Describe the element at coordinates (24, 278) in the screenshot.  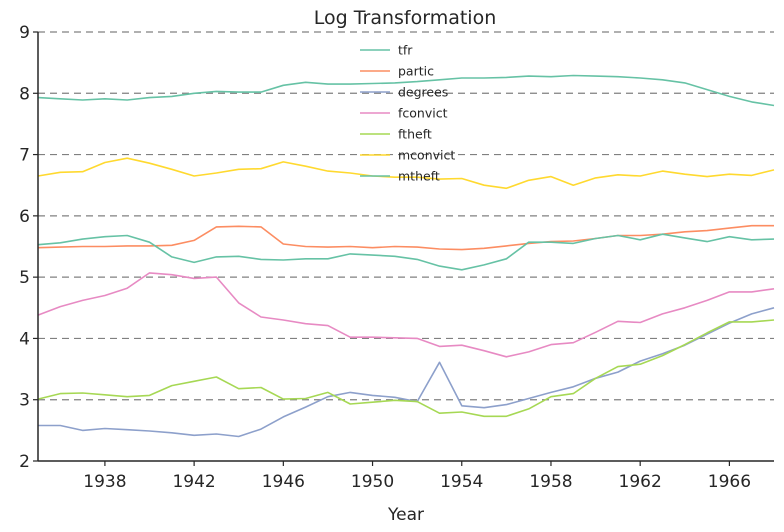
I see `y-tick-label: 5` at that location.